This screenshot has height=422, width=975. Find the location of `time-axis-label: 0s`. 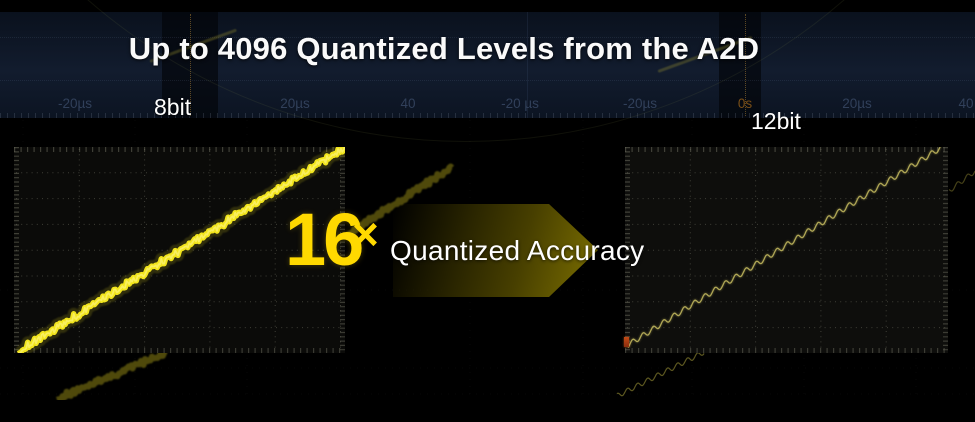

time-axis-label: 0s is located at coordinates (745, 103).